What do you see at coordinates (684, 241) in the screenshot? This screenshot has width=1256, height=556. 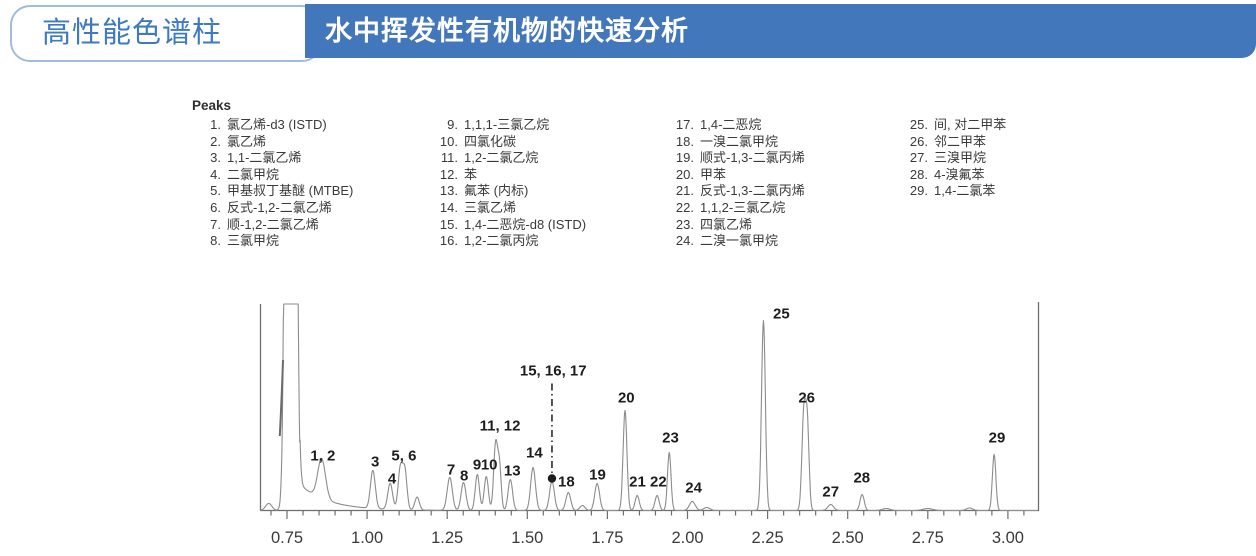 I see `legend-item-number: 24.` at bounding box center [684, 241].